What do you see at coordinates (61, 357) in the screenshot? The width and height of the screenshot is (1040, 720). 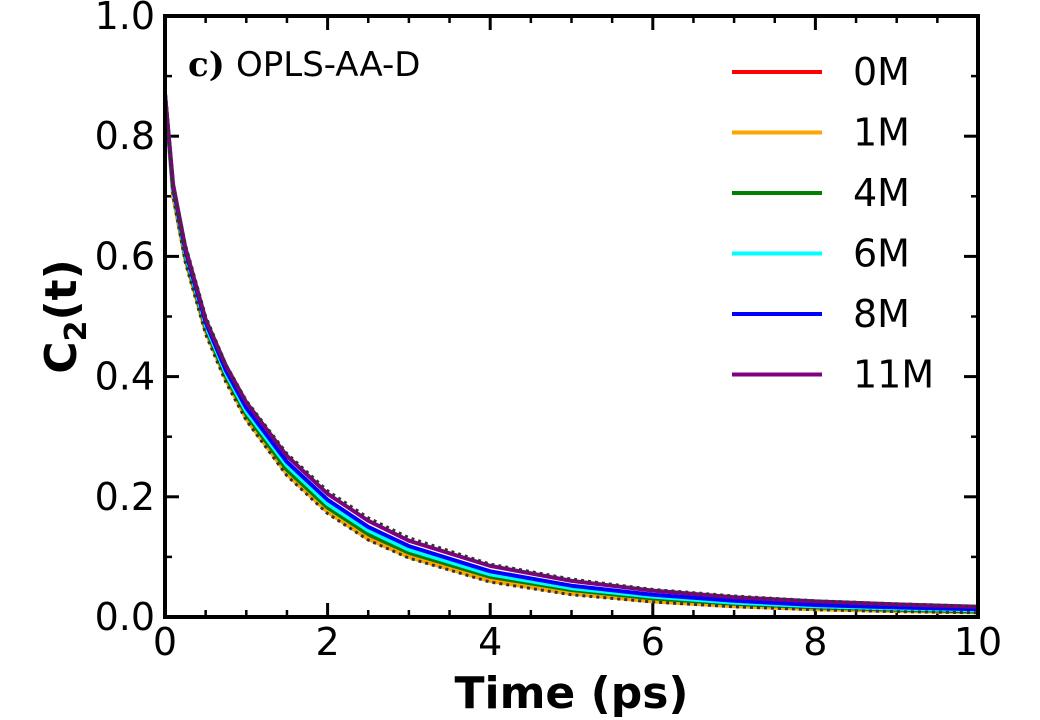 I see `y-axis-title-main: C` at bounding box center [61, 357].